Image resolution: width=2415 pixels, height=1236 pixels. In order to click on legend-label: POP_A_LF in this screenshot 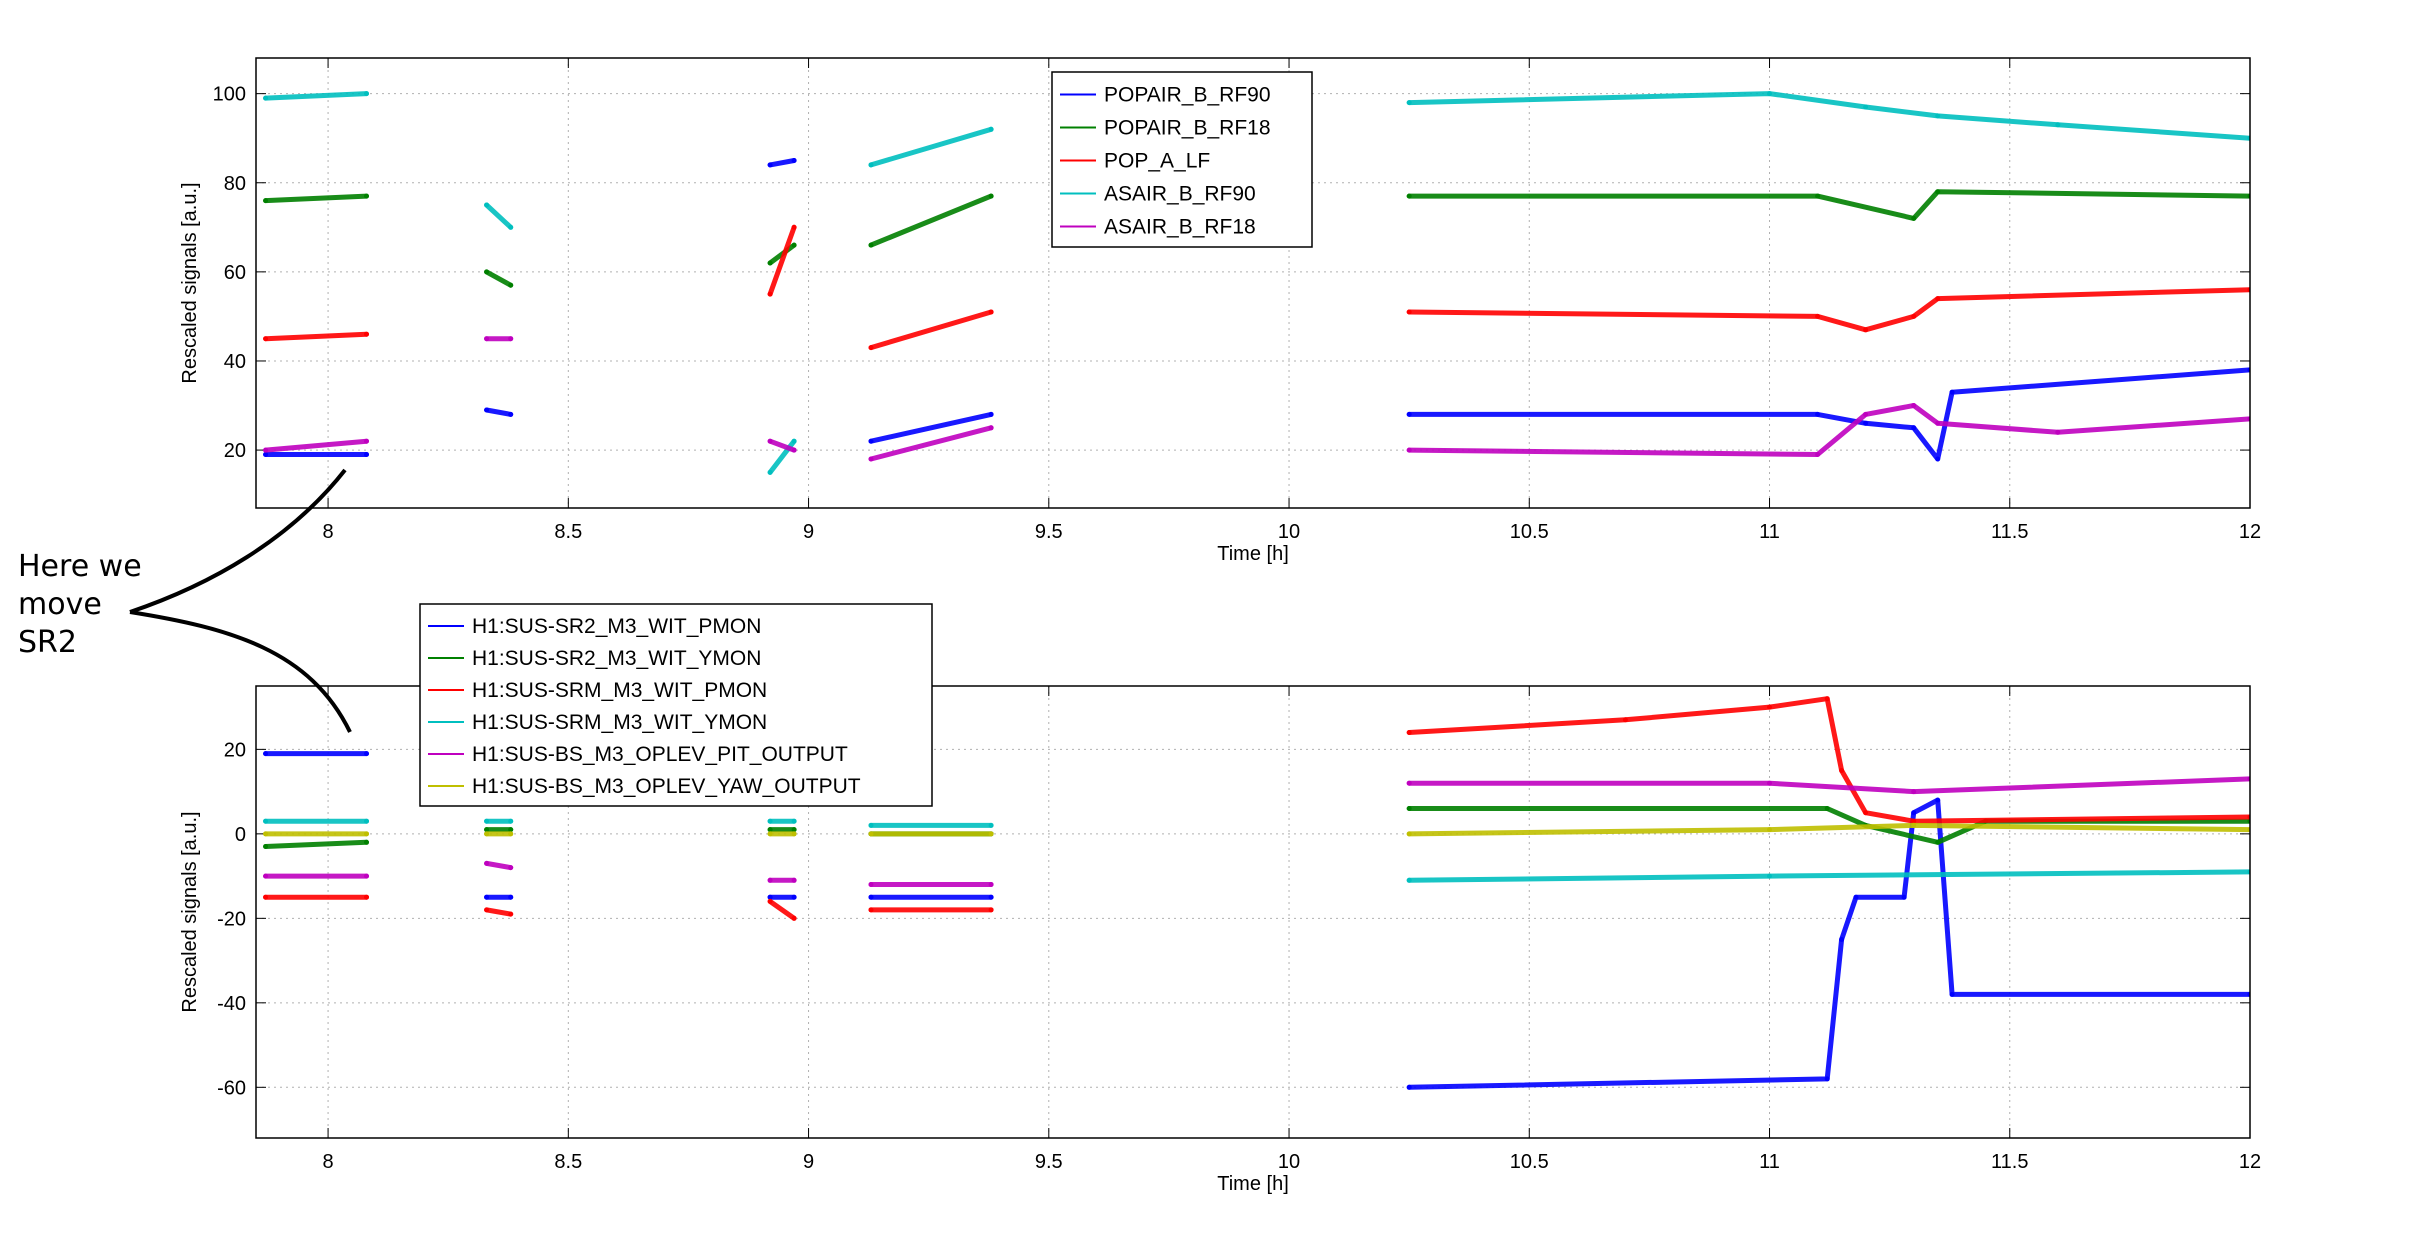, I will do `click(1157, 161)`.